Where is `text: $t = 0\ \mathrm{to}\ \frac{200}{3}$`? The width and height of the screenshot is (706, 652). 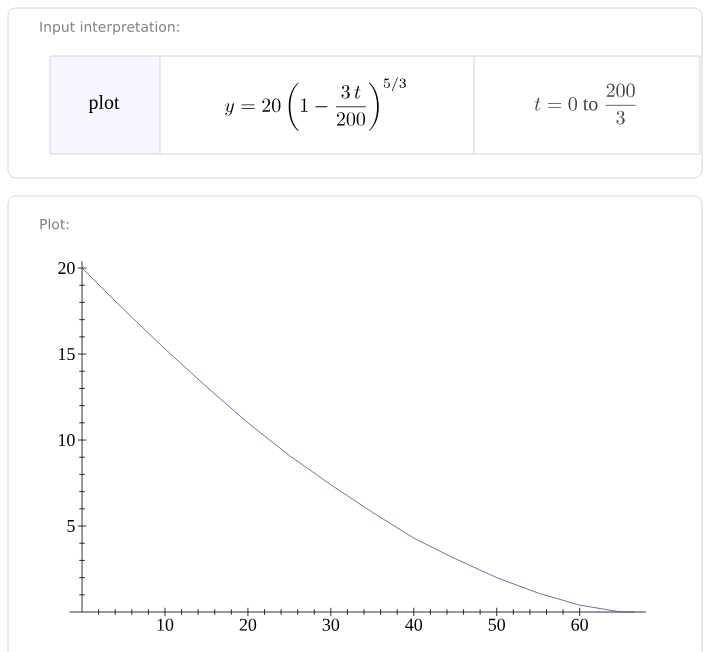 text: $t = 0\ \mathrm{to}\ \frac{200}{3}$ is located at coordinates (585, 104).